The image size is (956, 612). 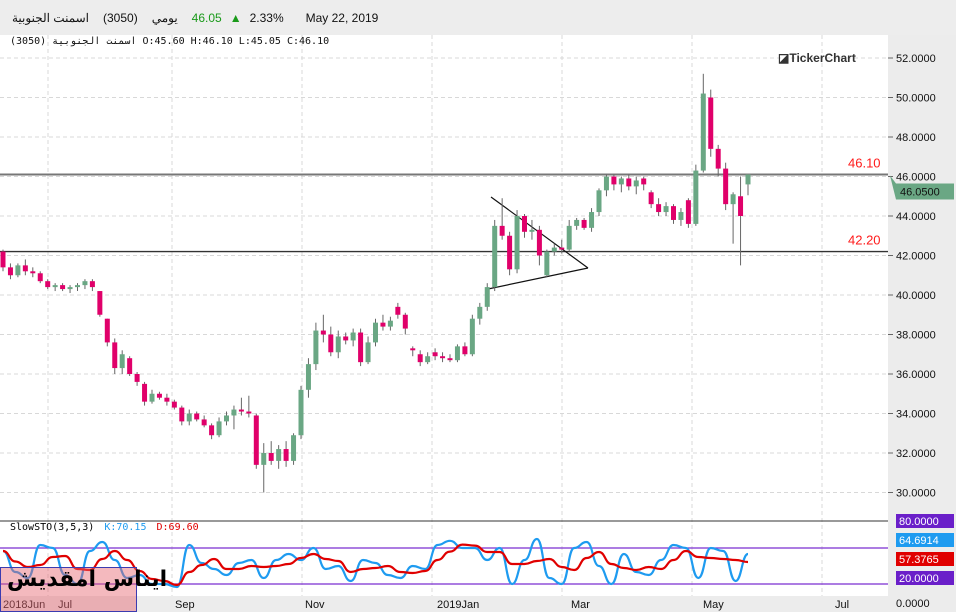 What do you see at coordinates (104, 528) in the screenshot?
I see `stochastic-legend: SlowSTO(3,5,3) K:70.15 D:69.60` at bounding box center [104, 528].